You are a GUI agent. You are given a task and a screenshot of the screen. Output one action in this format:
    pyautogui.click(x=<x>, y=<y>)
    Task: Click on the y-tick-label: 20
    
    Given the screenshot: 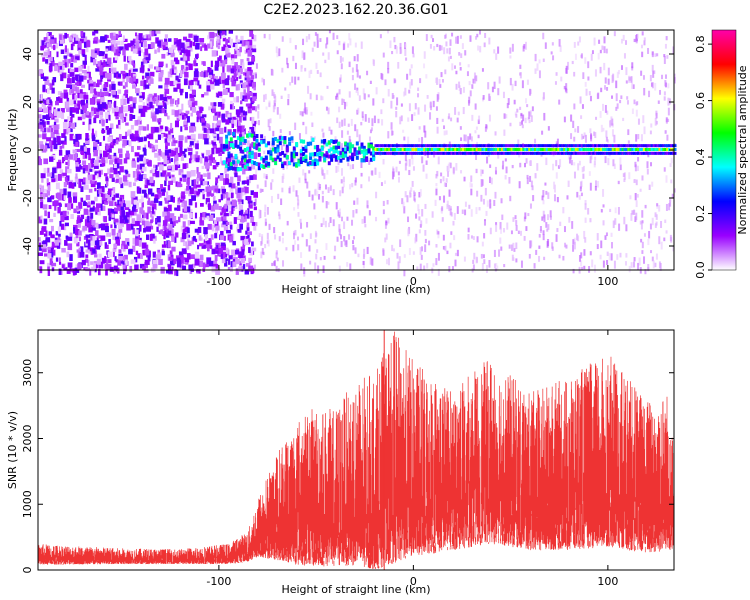 What is the action you would take?
    pyautogui.click(x=27, y=102)
    